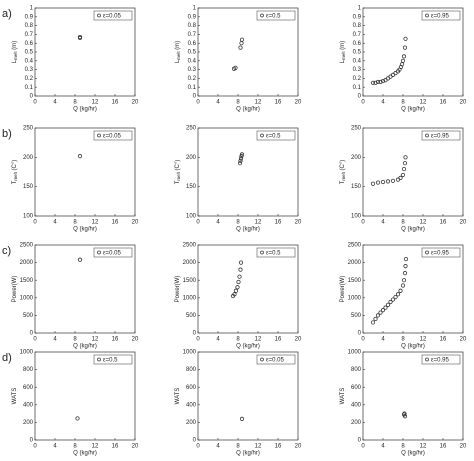 The width and height of the screenshot is (474, 461). What do you see at coordinates (356, 388) in the screenshot?
I see `y-tick-label: 600` at bounding box center [356, 388].